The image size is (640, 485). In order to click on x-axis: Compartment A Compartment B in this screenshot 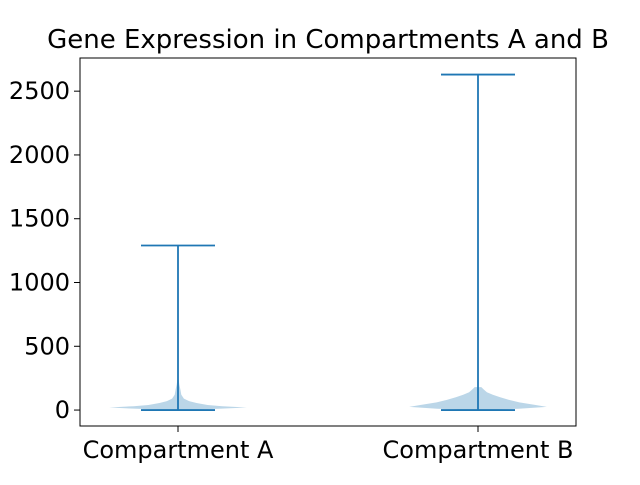, I will do `click(328, 445)`.